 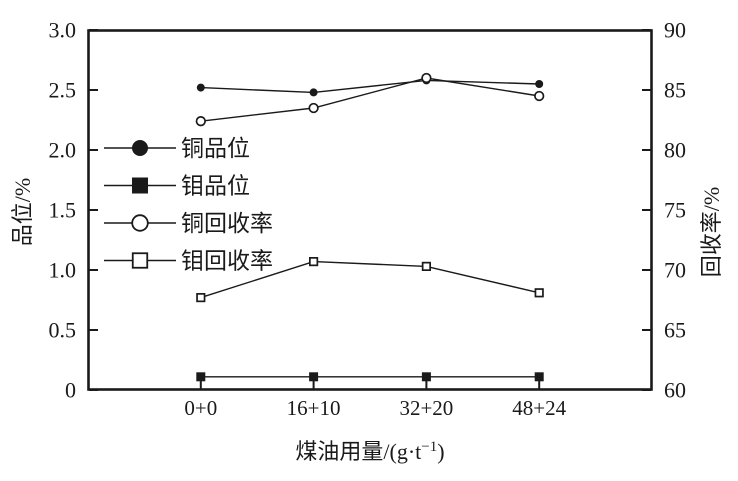 I want to click on series-mo-recovery-line, so click(x=370, y=279).